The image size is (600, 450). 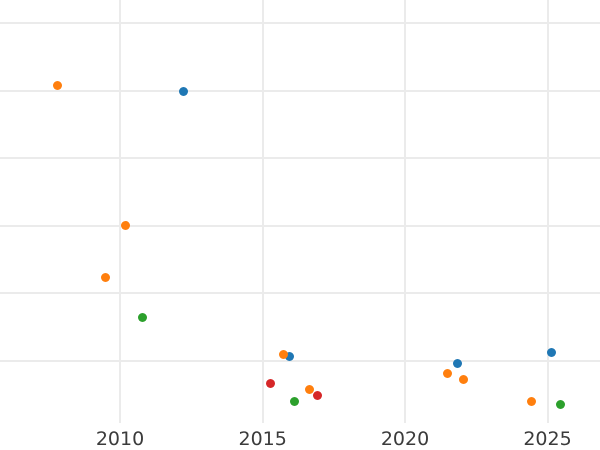 What do you see at coordinates (547, 439) in the screenshot?
I see `x-tick-label: 2025` at bounding box center [547, 439].